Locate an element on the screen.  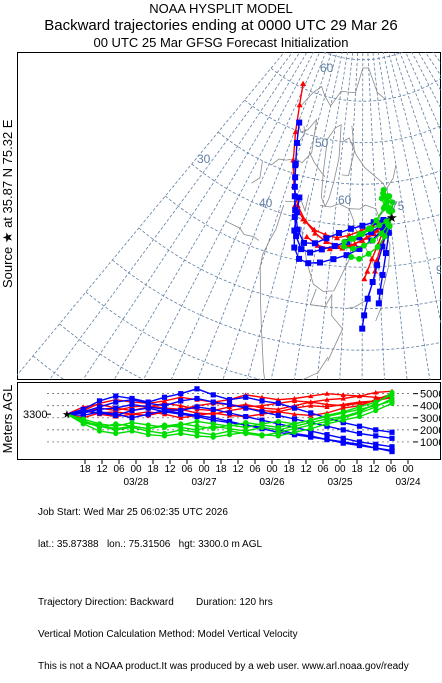
latitude-label: 50 is located at coordinates (322, 143).